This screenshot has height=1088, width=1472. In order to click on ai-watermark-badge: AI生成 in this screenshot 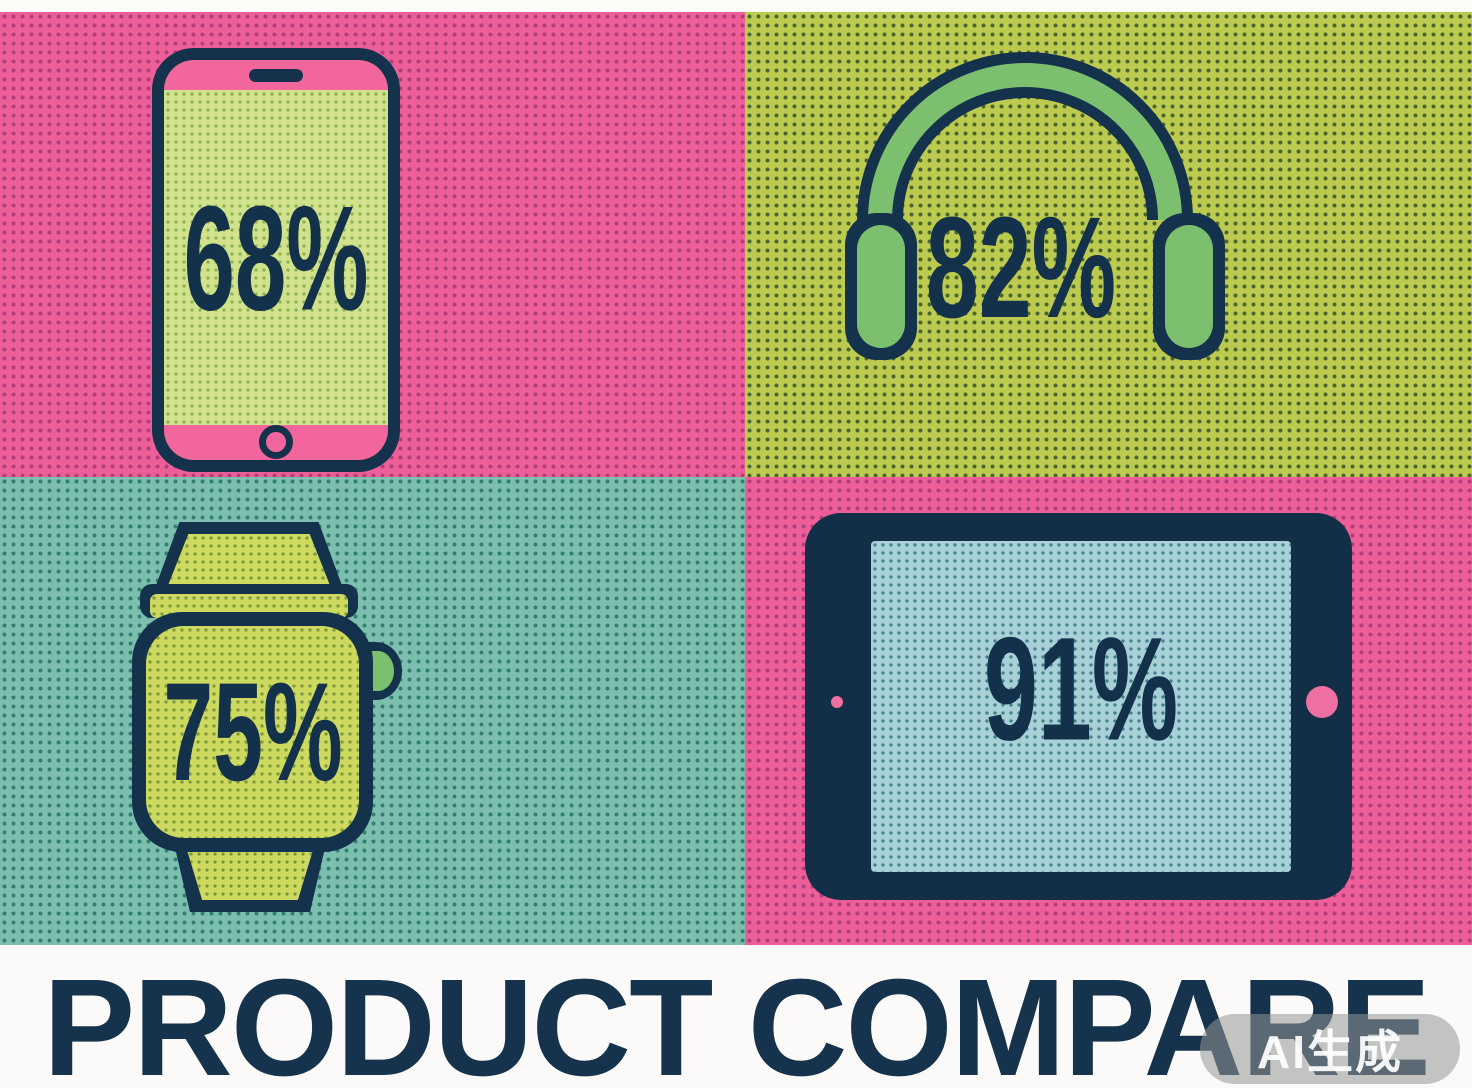, I will do `click(1330, 1049)`.